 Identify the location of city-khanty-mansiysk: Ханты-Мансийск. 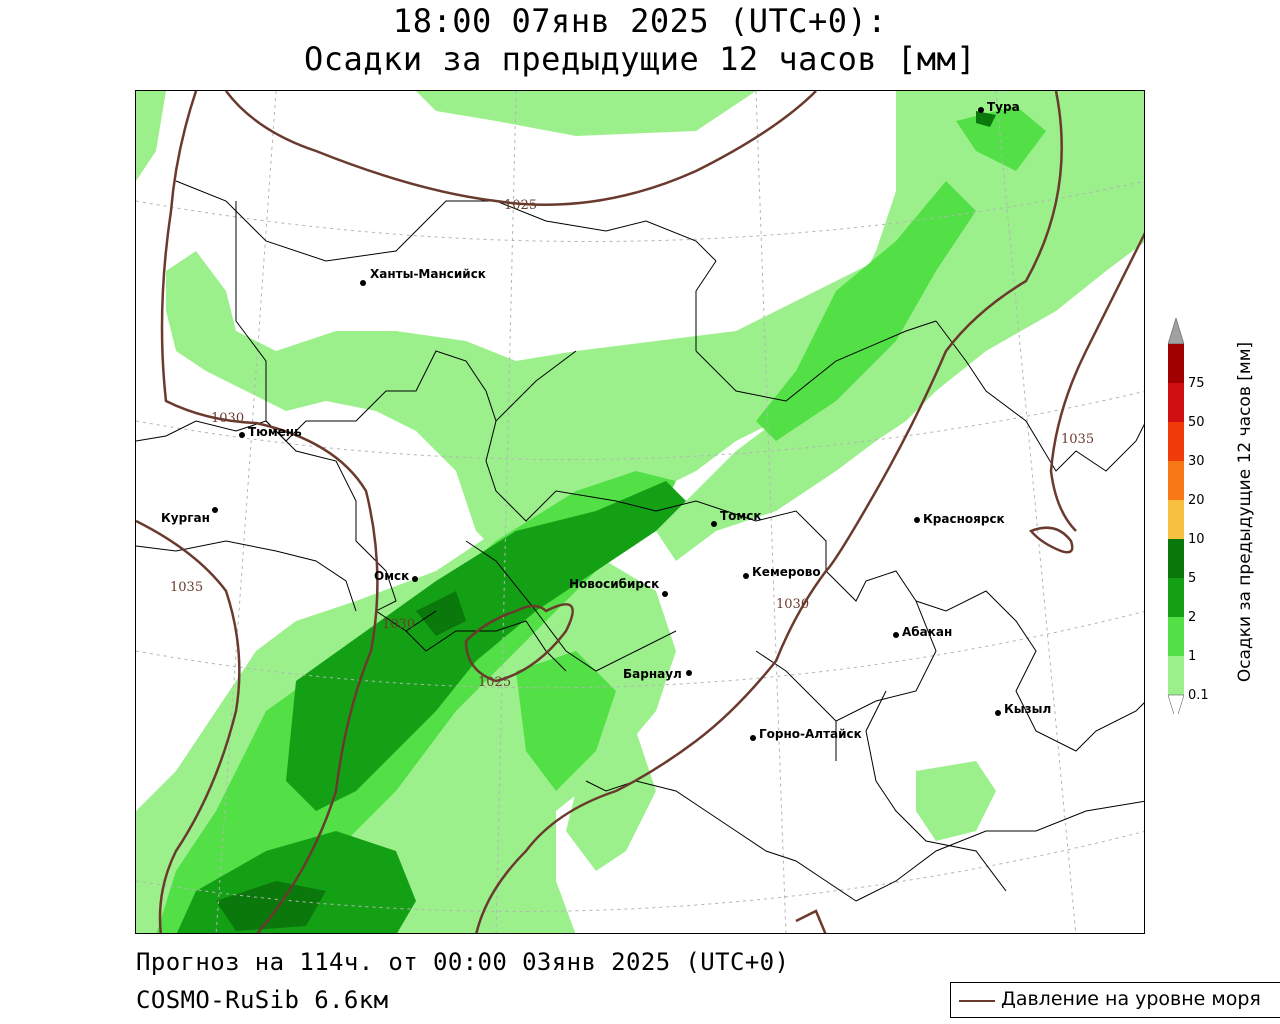
(423, 276).